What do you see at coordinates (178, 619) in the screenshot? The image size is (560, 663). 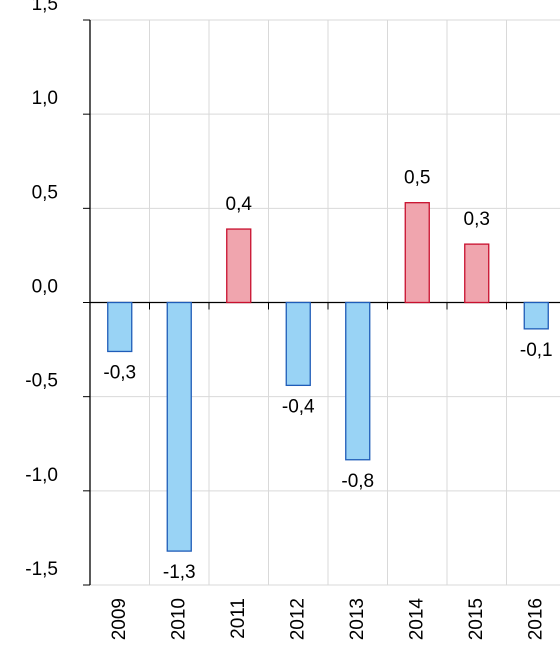 I see `x-tick-label: 2010` at bounding box center [178, 619].